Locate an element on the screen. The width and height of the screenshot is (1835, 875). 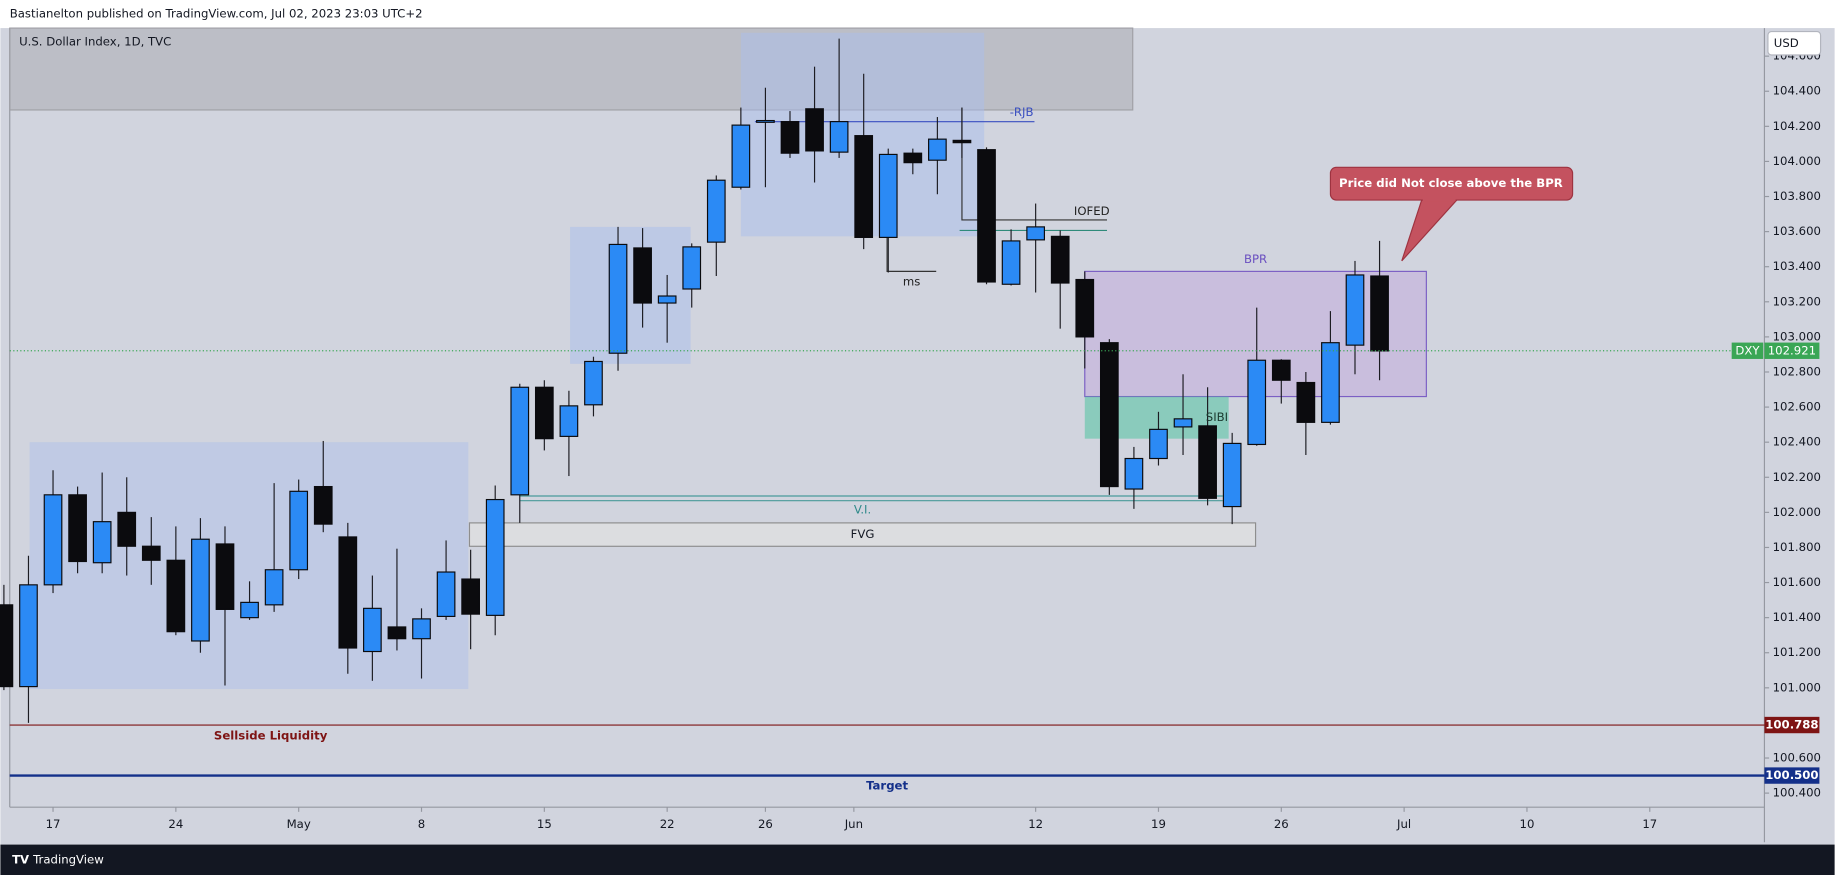
rjb-label: -RJB is located at coordinates (1022, 112).